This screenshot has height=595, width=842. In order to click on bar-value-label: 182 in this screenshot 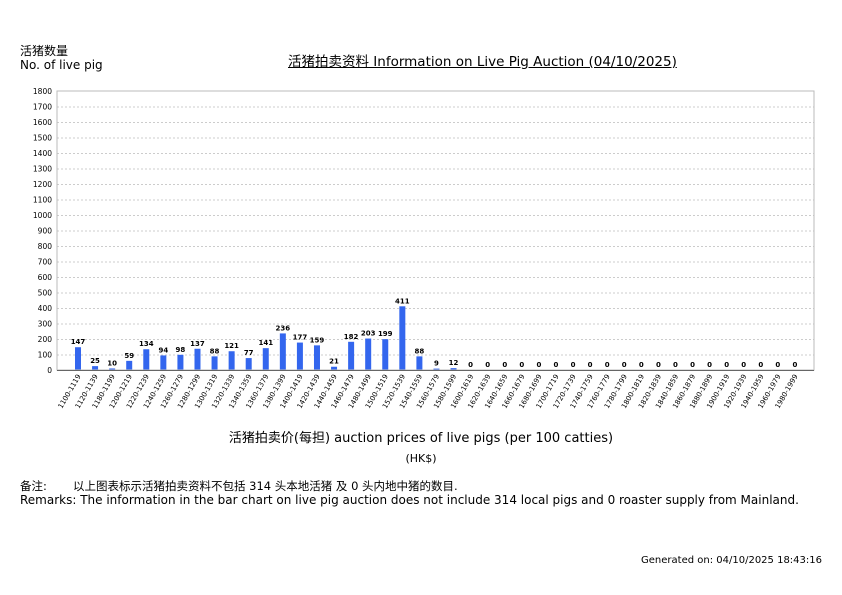, I will do `click(351, 337)`.